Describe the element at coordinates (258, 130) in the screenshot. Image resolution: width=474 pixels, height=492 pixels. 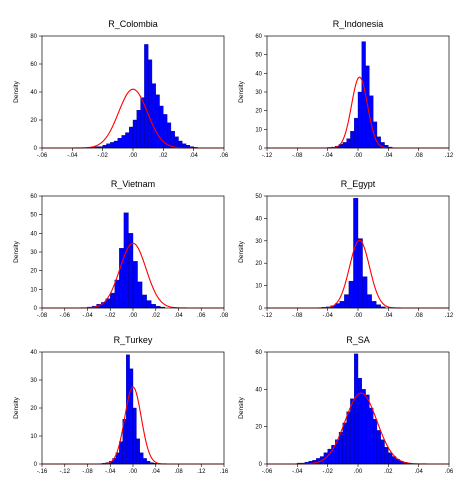
I see `y-tick-label: 10` at that location.